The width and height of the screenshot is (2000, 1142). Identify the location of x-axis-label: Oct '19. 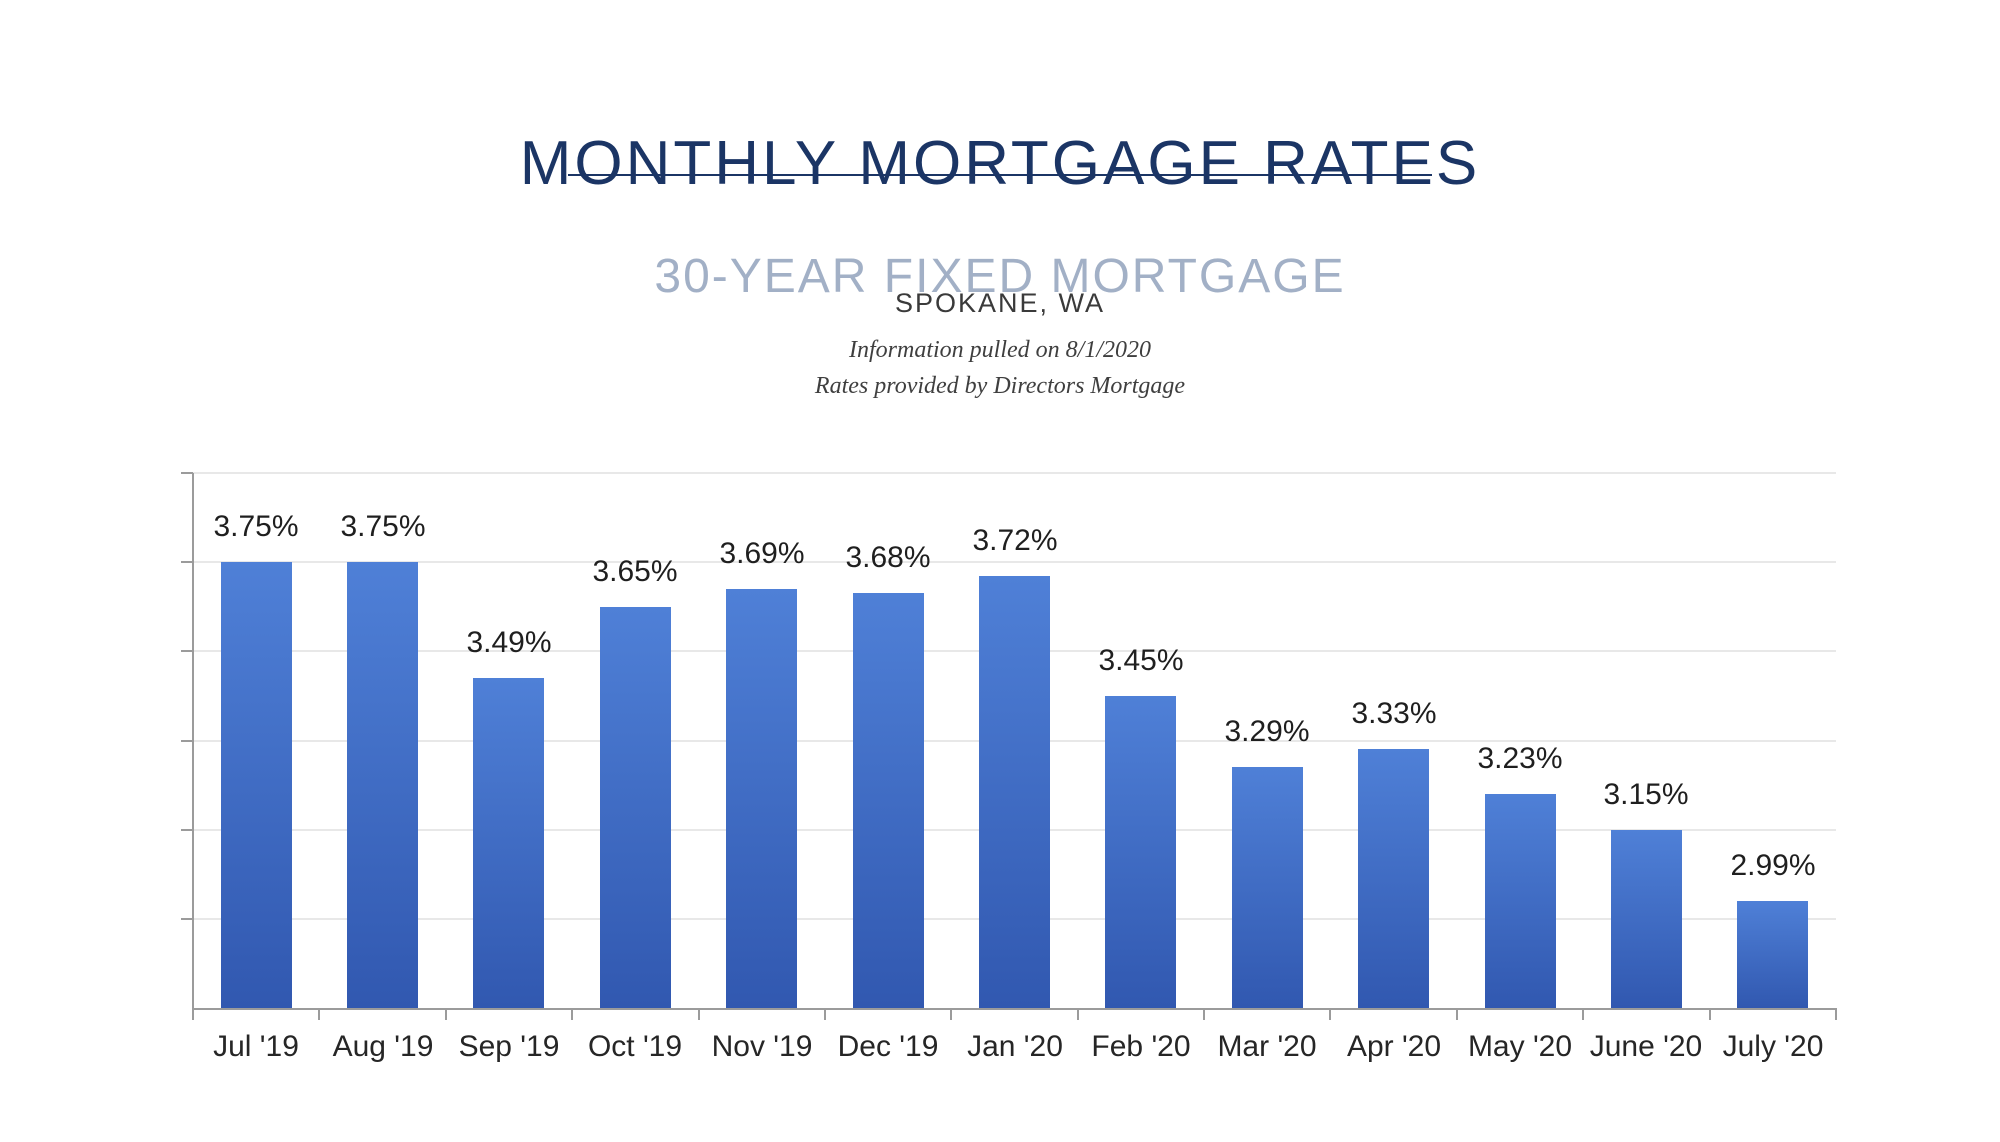
(635, 1046).